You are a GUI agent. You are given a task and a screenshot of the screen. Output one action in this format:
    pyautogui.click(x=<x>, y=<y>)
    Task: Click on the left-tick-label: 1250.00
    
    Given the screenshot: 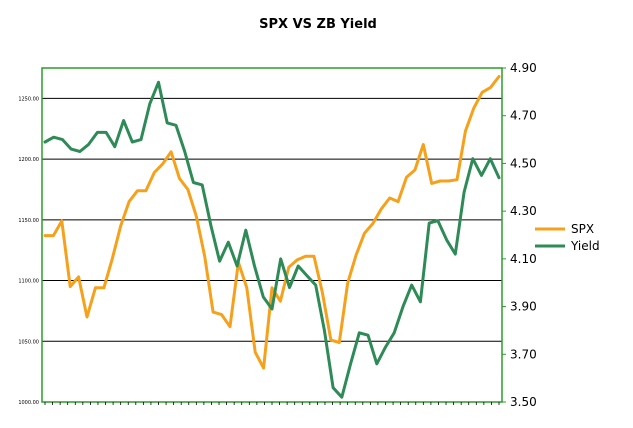 What is the action you would take?
    pyautogui.click(x=28, y=99)
    